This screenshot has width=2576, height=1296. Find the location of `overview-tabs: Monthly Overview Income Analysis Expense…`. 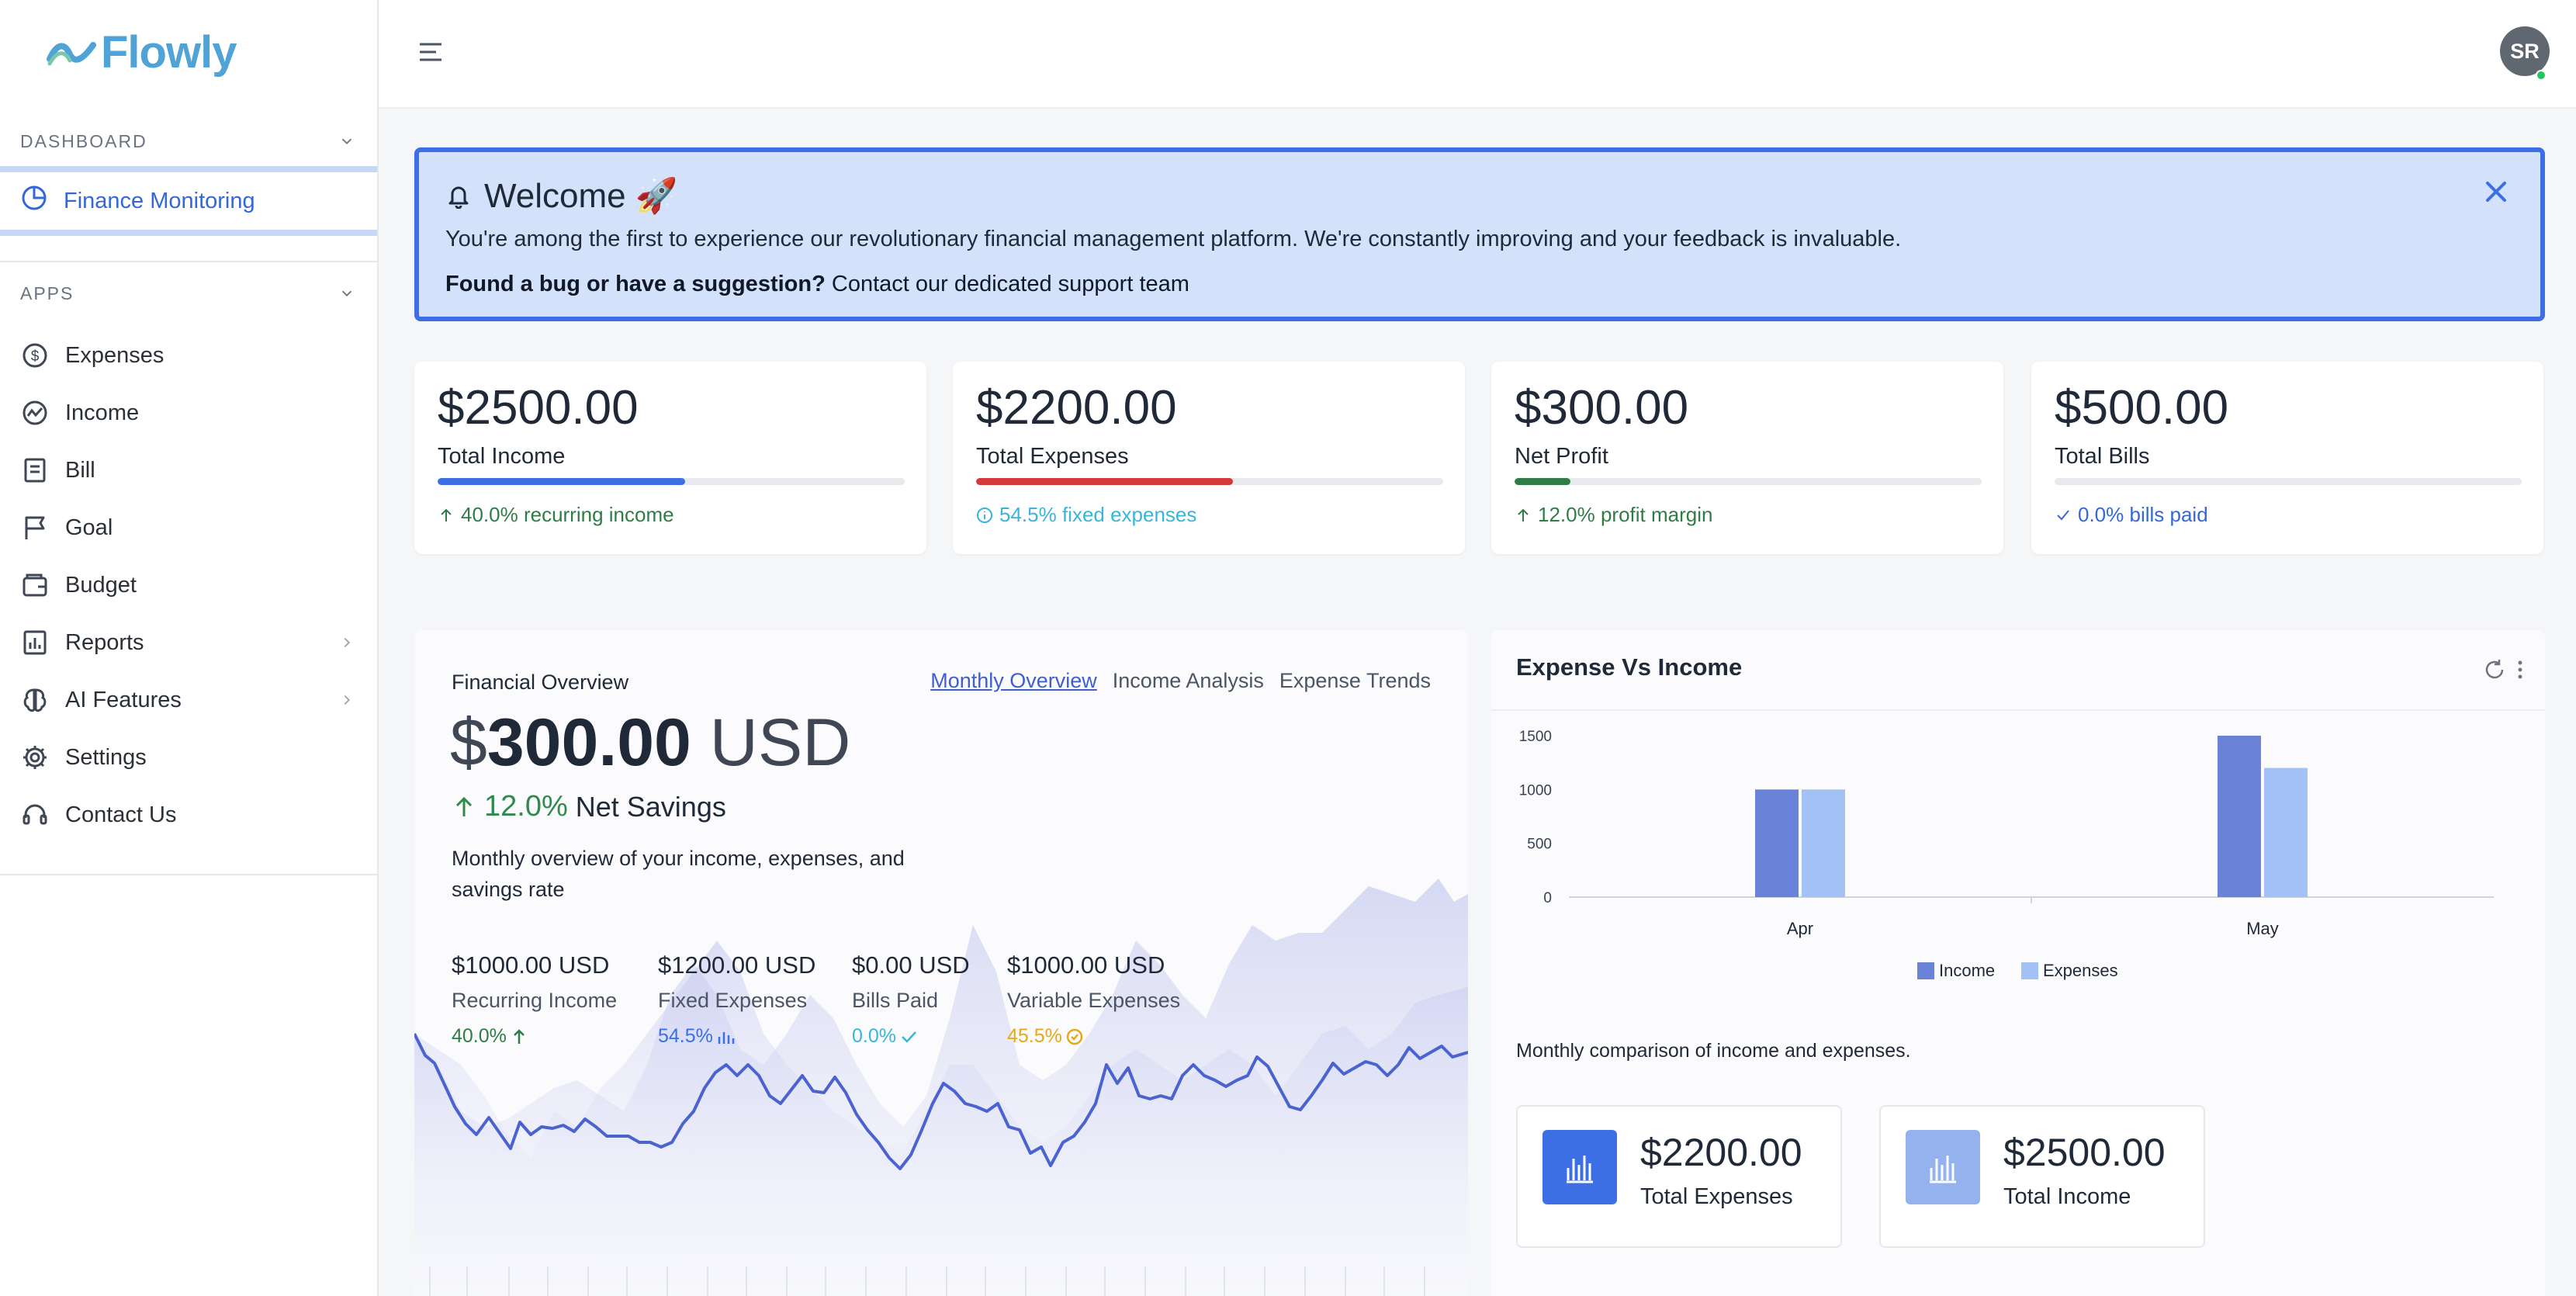

overview-tabs: Monthly Overview Income Analysis Expense… is located at coordinates (1180, 681).